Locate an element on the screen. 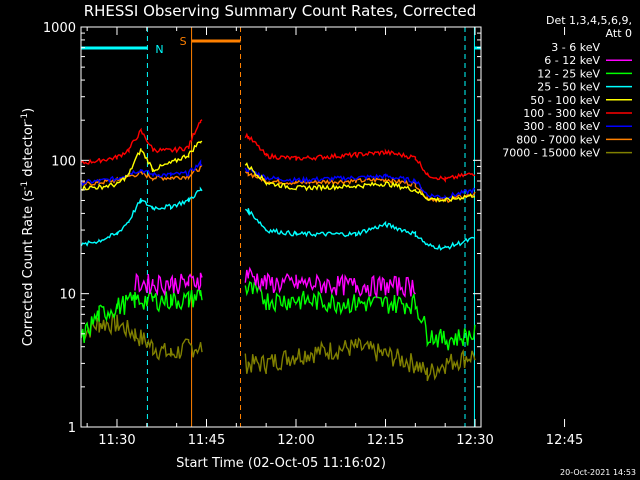  y-tick-label: 10 is located at coordinates (67, 295).